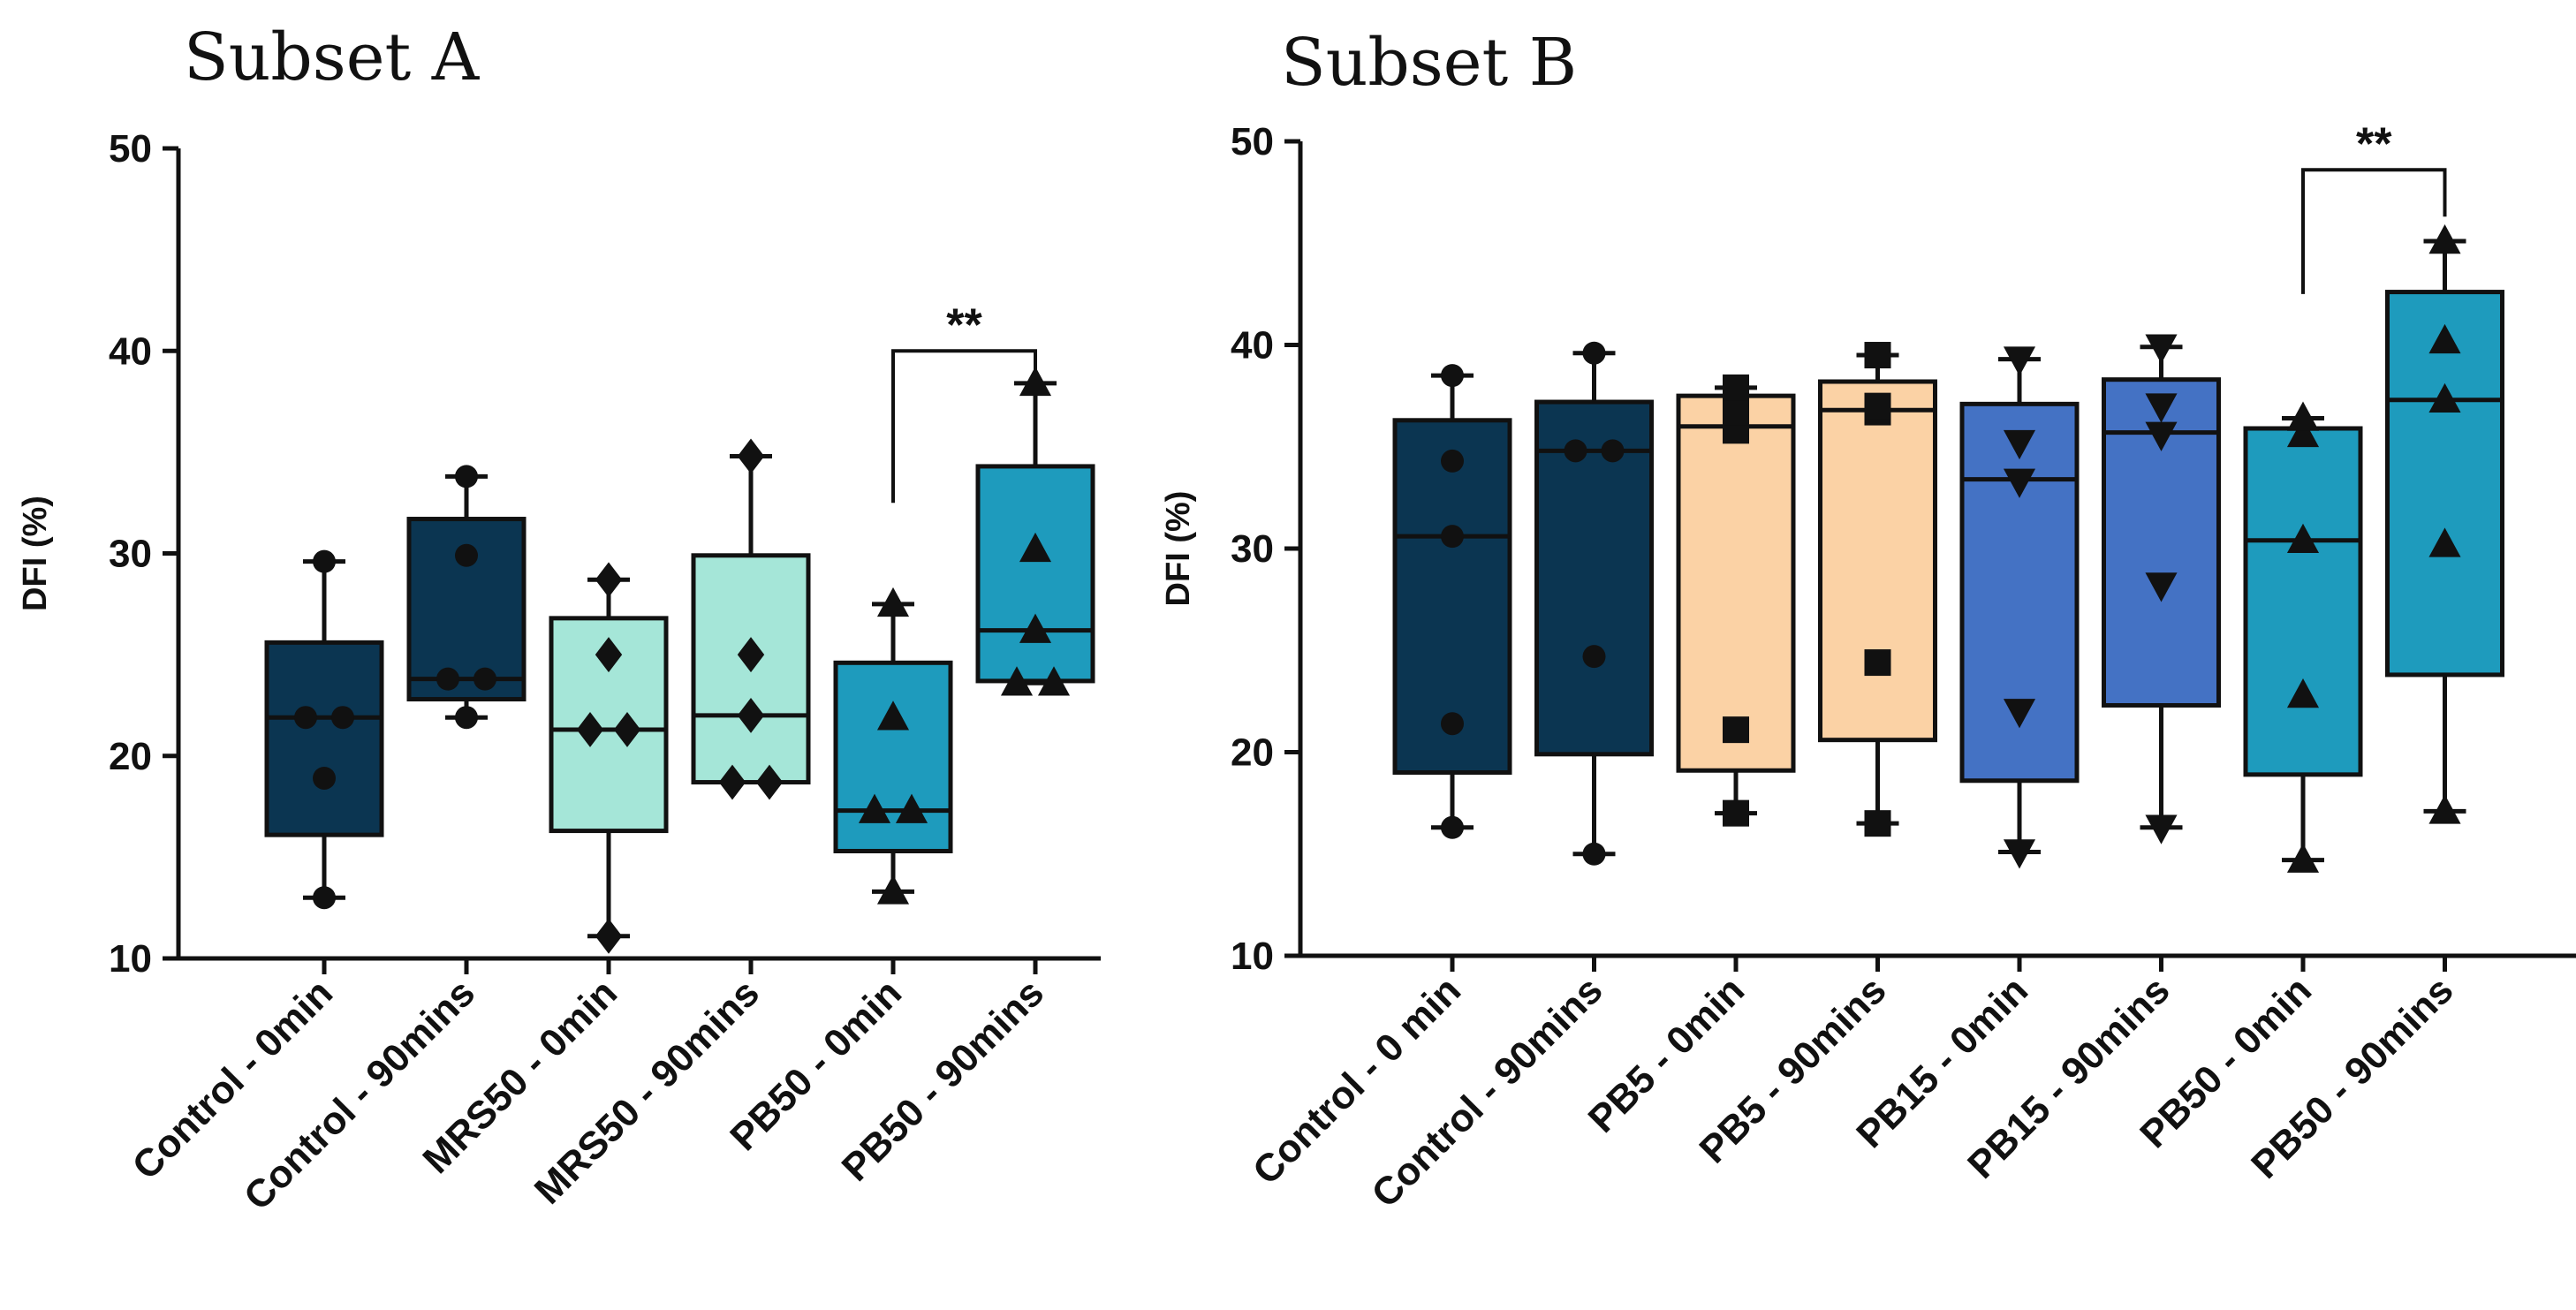 The width and height of the screenshot is (2576, 1310). What do you see at coordinates (1814, 757) in the screenshot?
I see `box-group: PB5 - 90mins` at bounding box center [1814, 757].